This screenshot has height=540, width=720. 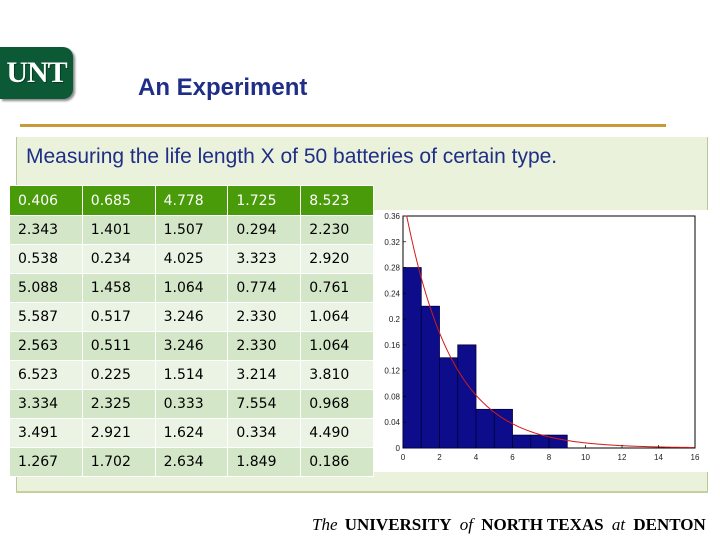 What do you see at coordinates (343, 125) in the screenshot?
I see `title-divider` at bounding box center [343, 125].